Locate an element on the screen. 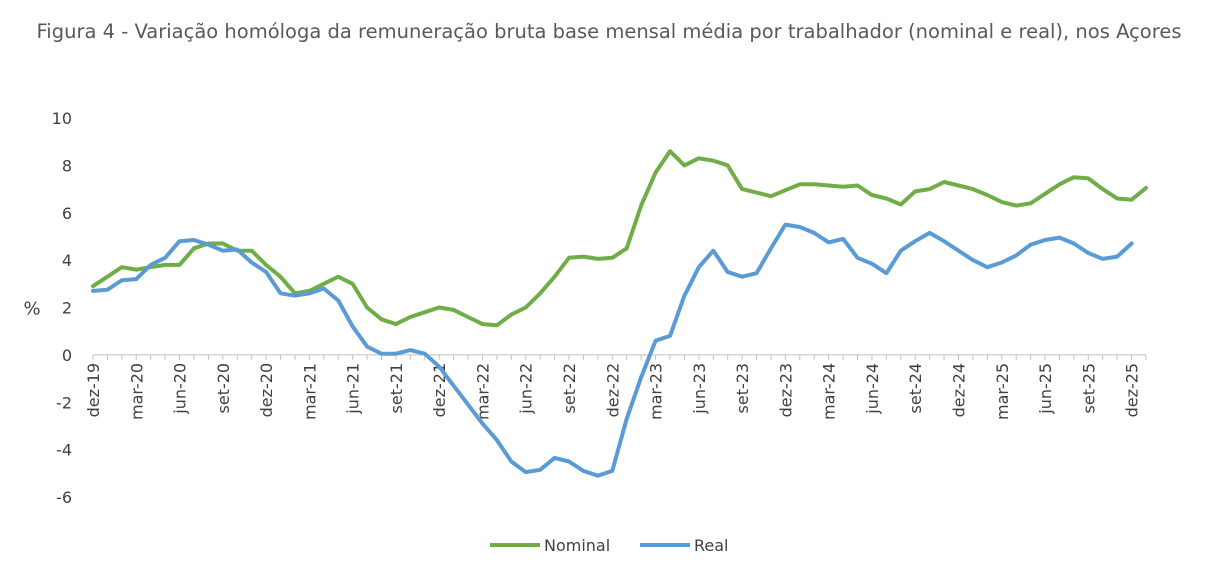 The width and height of the screenshot is (1218, 576). y-tick-label: 4 is located at coordinates (67, 260).